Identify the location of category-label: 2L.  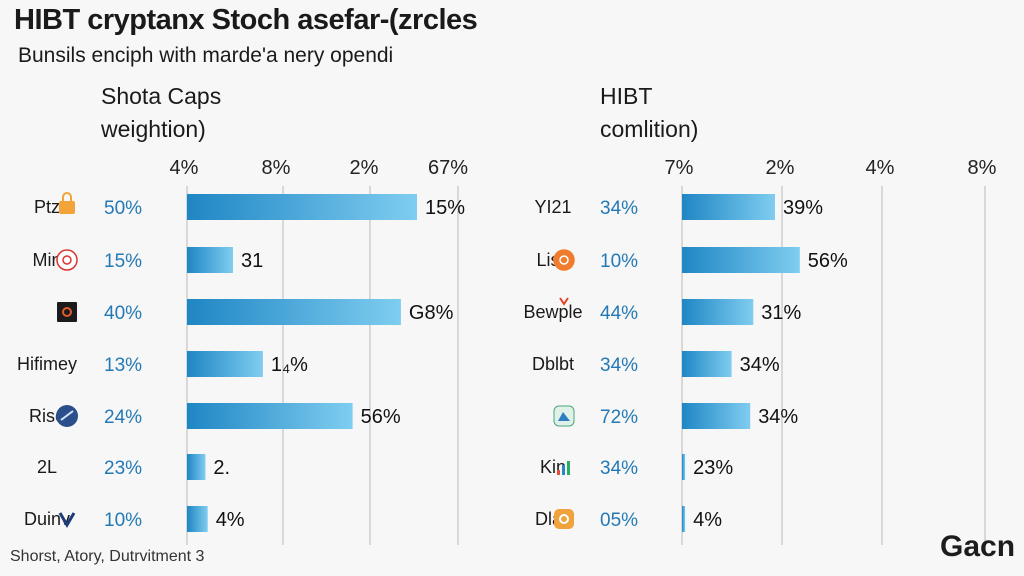
(47, 467).